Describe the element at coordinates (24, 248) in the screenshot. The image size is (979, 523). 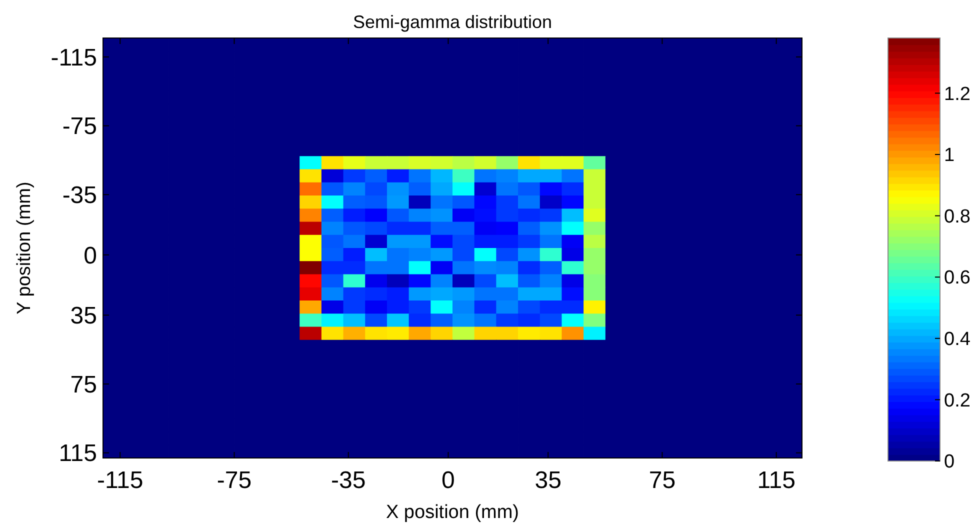
I see `y-axis-title: Y position (mm)` at that location.